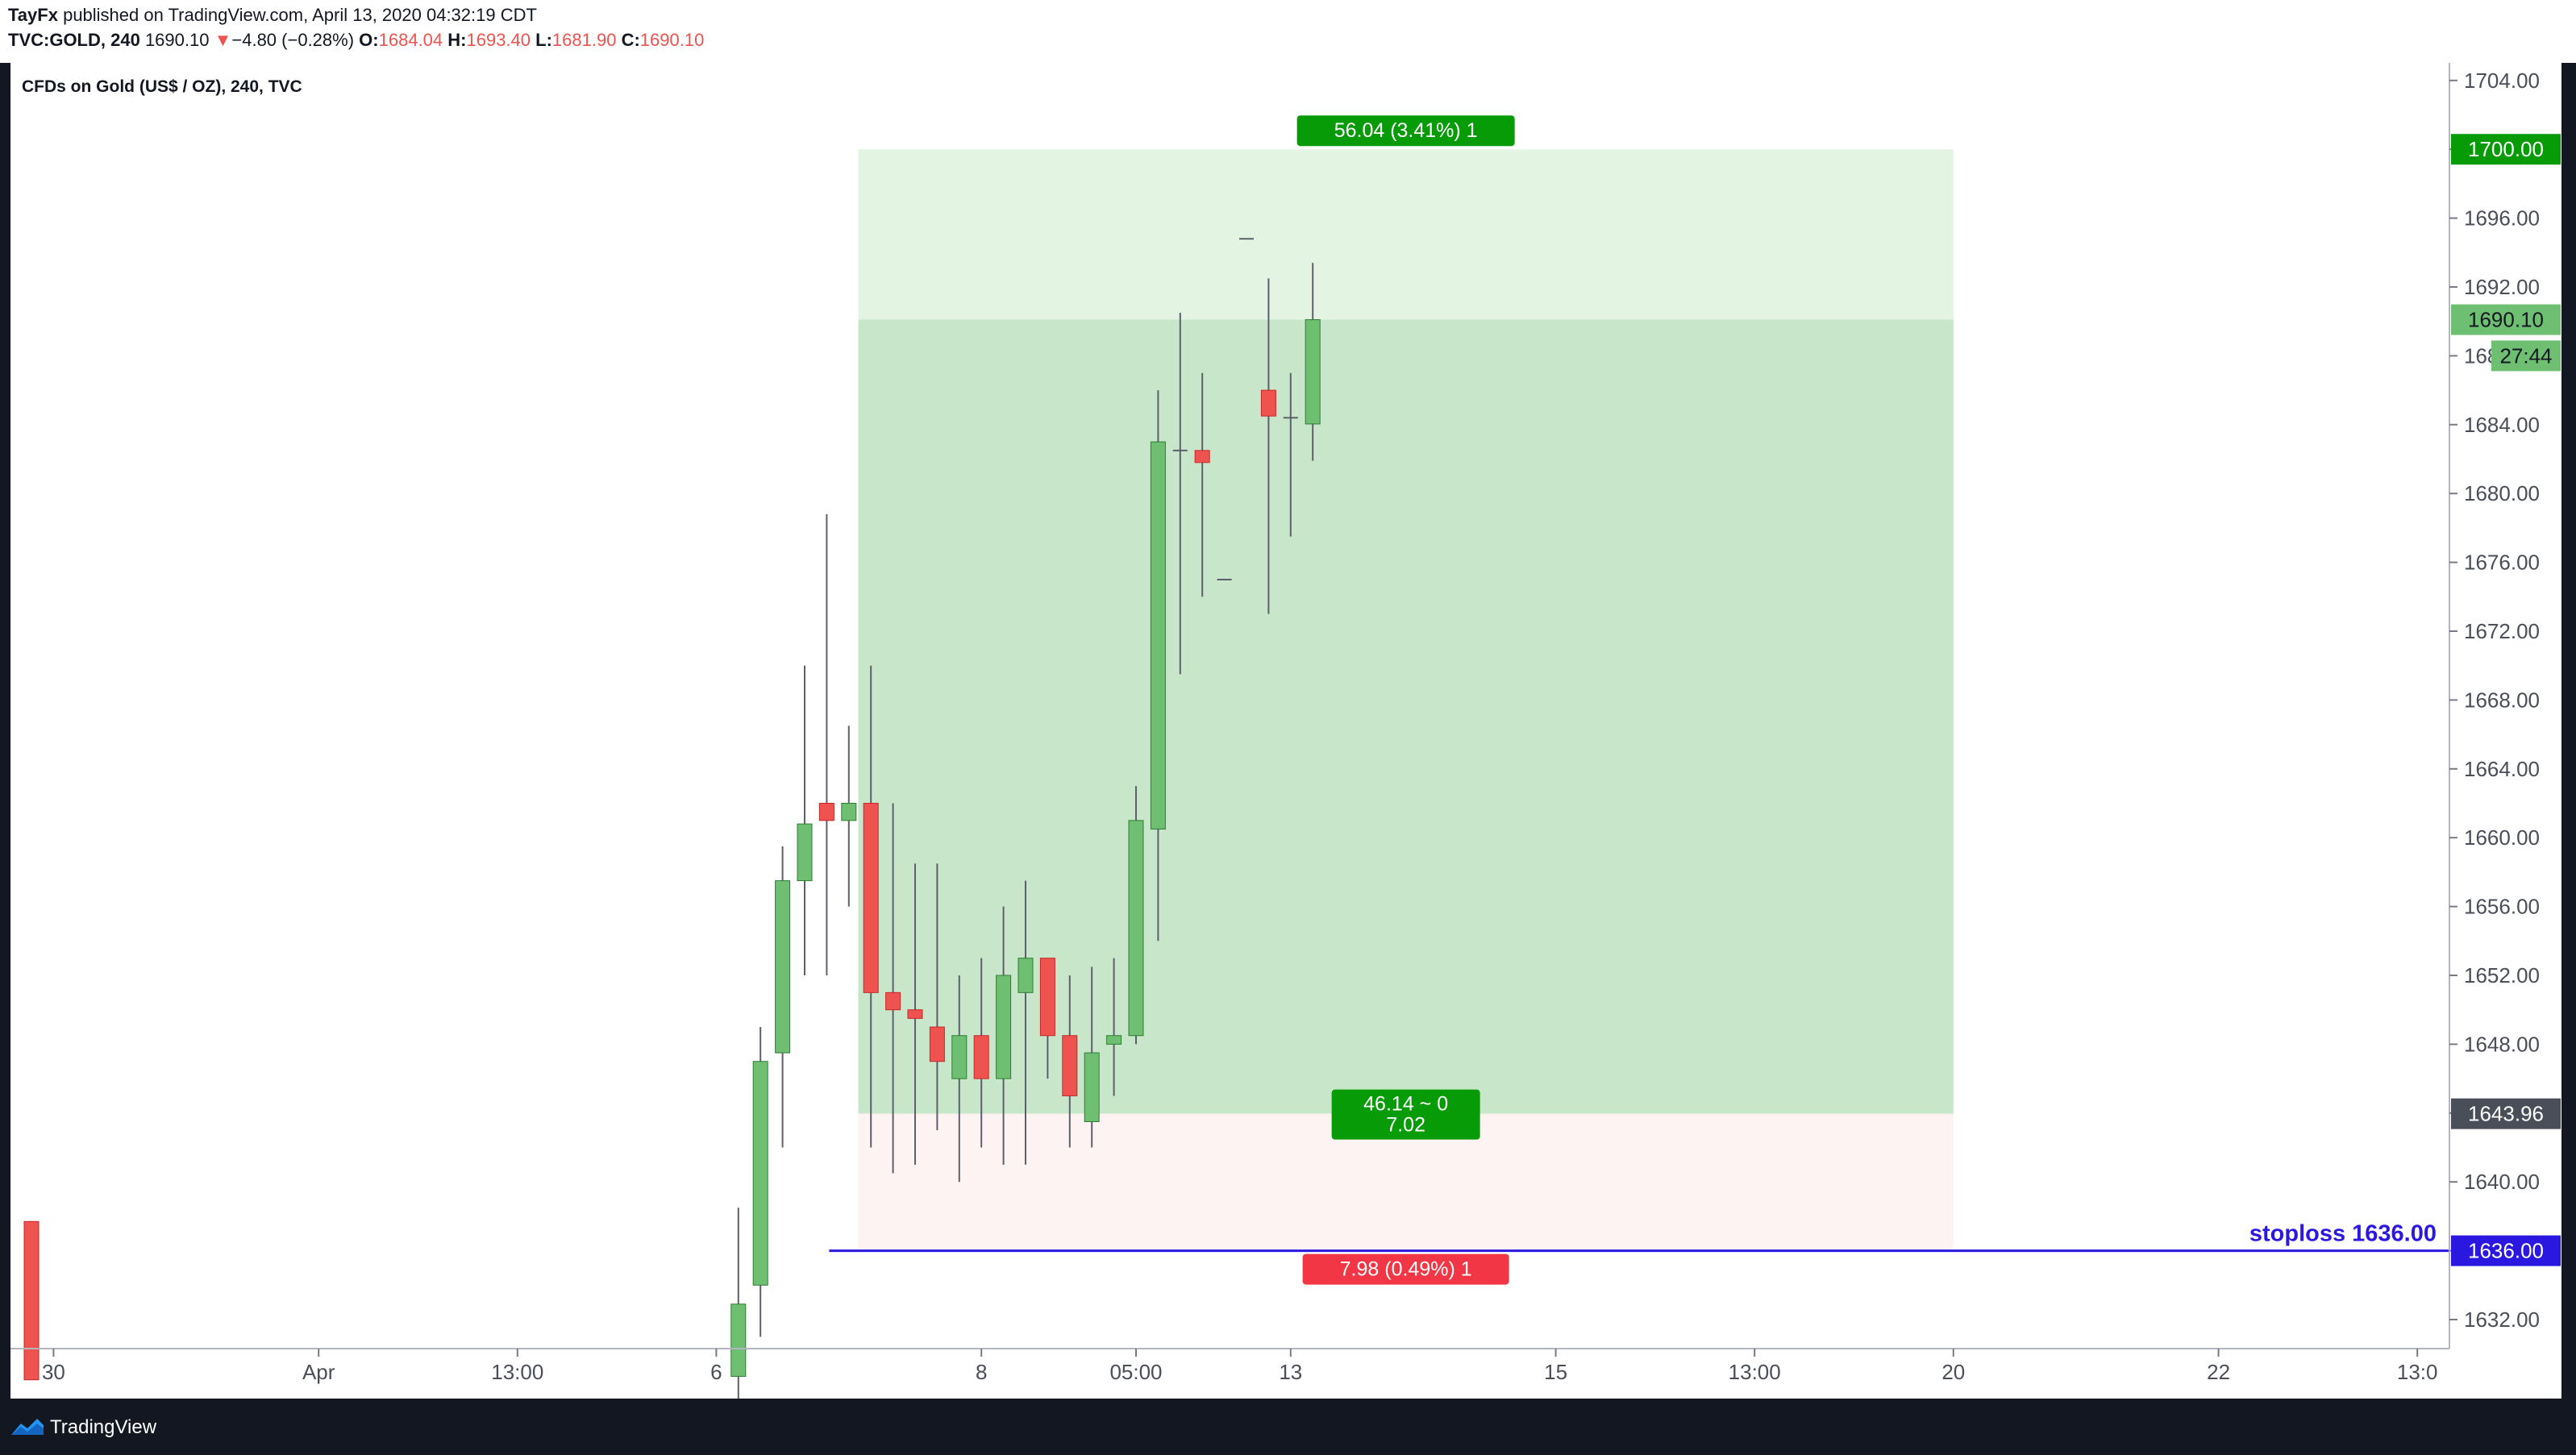 This screenshot has width=2576, height=1455. I want to click on price-tick-label: 1632.00, so click(2502, 1319).